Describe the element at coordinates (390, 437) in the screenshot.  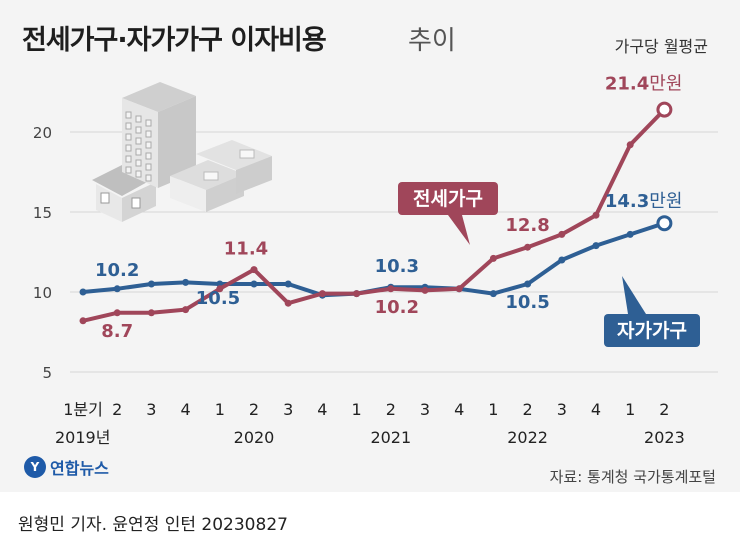
I see `x-year-label: 2021` at that location.